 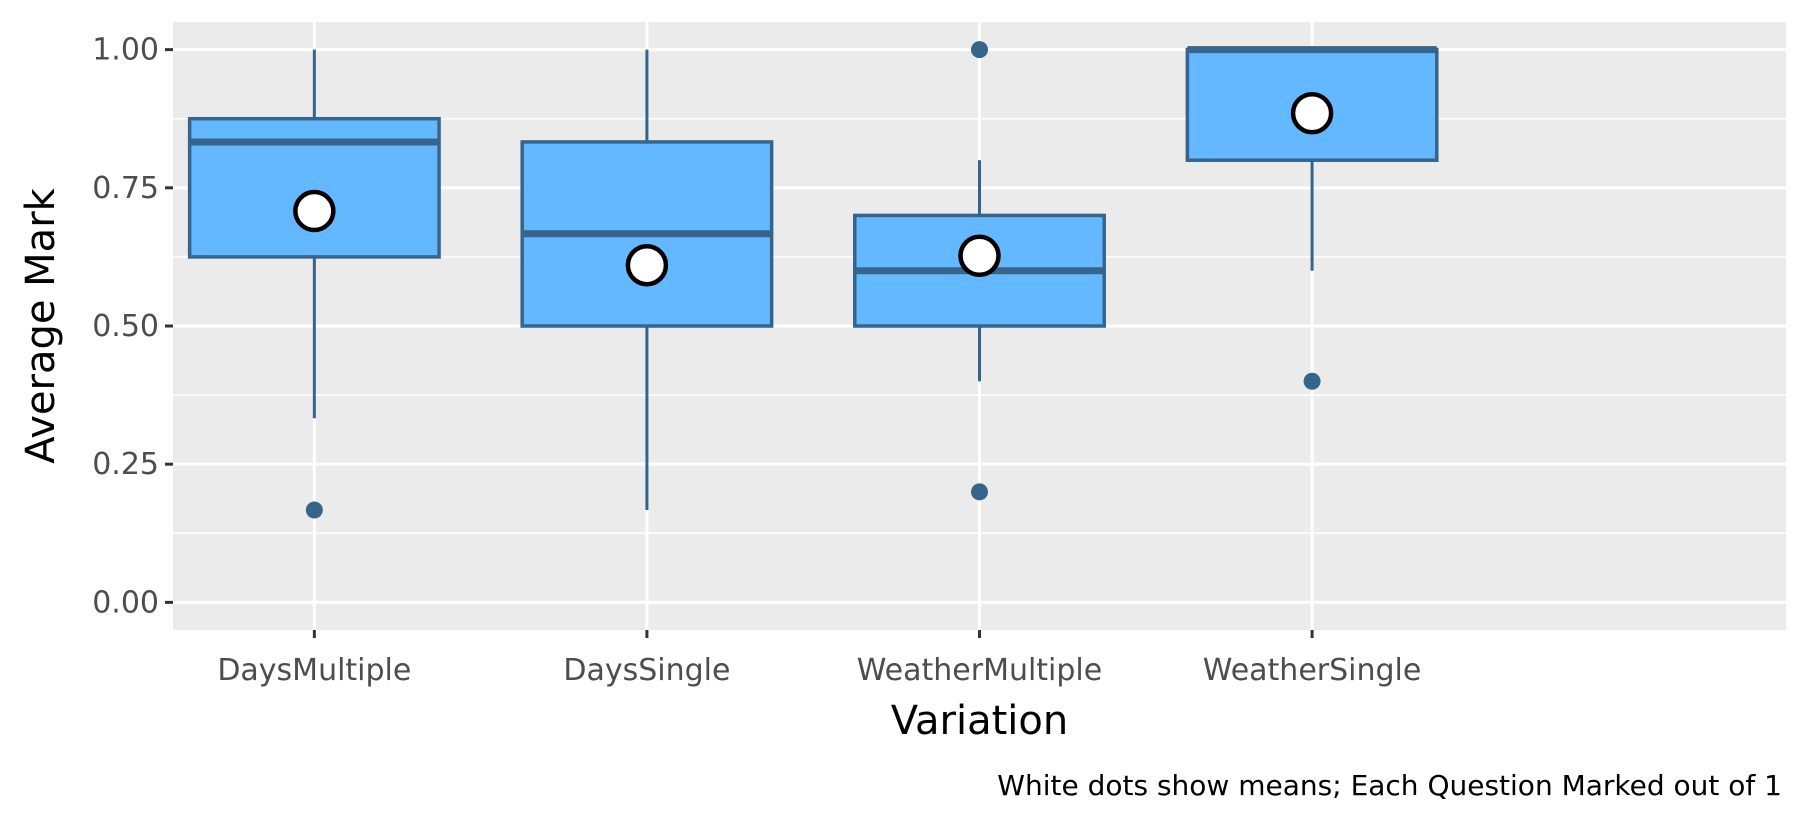 What do you see at coordinates (125, 326) in the screenshot?
I see `y-tick-label: 0.50` at bounding box center [125, 326].